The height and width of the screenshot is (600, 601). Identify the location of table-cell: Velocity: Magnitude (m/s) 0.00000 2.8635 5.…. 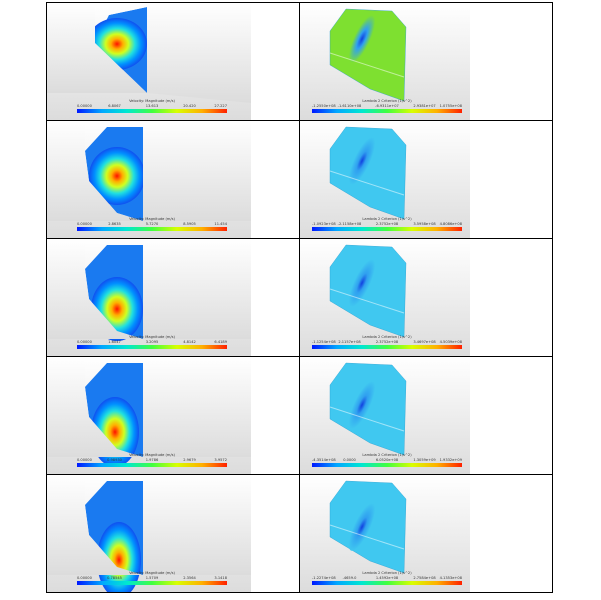
(173, 179).